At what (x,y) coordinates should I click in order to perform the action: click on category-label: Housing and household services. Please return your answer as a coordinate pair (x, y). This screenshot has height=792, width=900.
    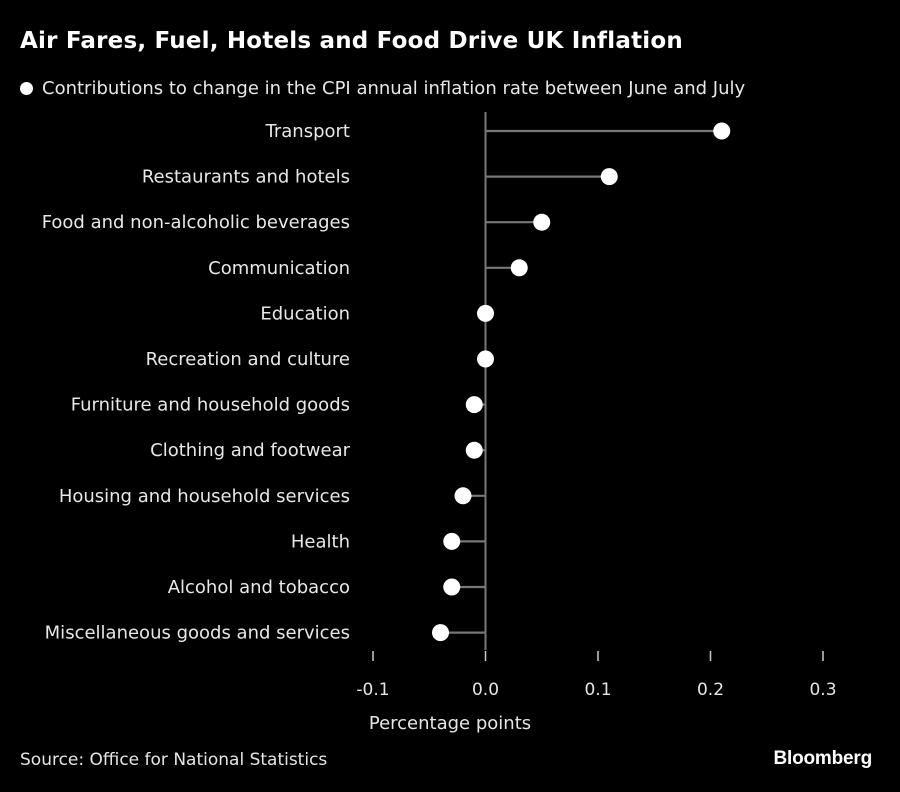
    Looking at the image, I should click on (204, 496).